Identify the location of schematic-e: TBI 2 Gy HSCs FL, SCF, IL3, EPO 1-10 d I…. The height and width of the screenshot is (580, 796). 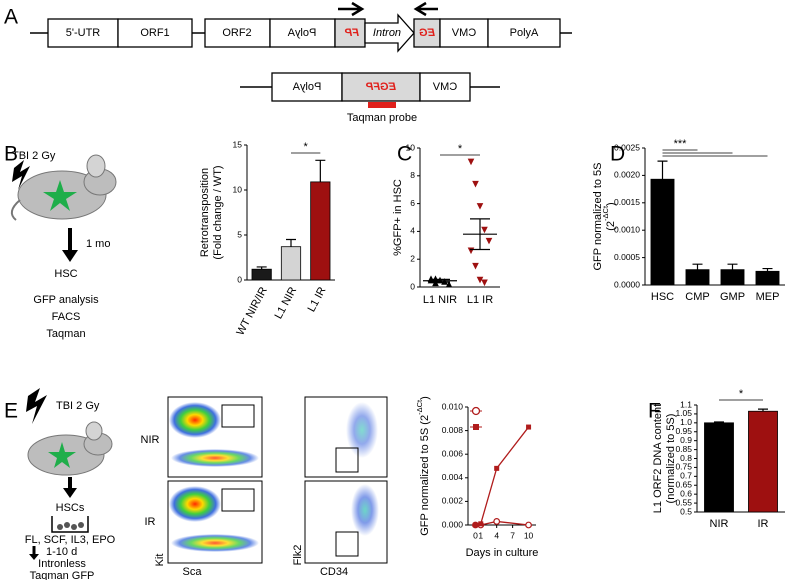
(70, 484).